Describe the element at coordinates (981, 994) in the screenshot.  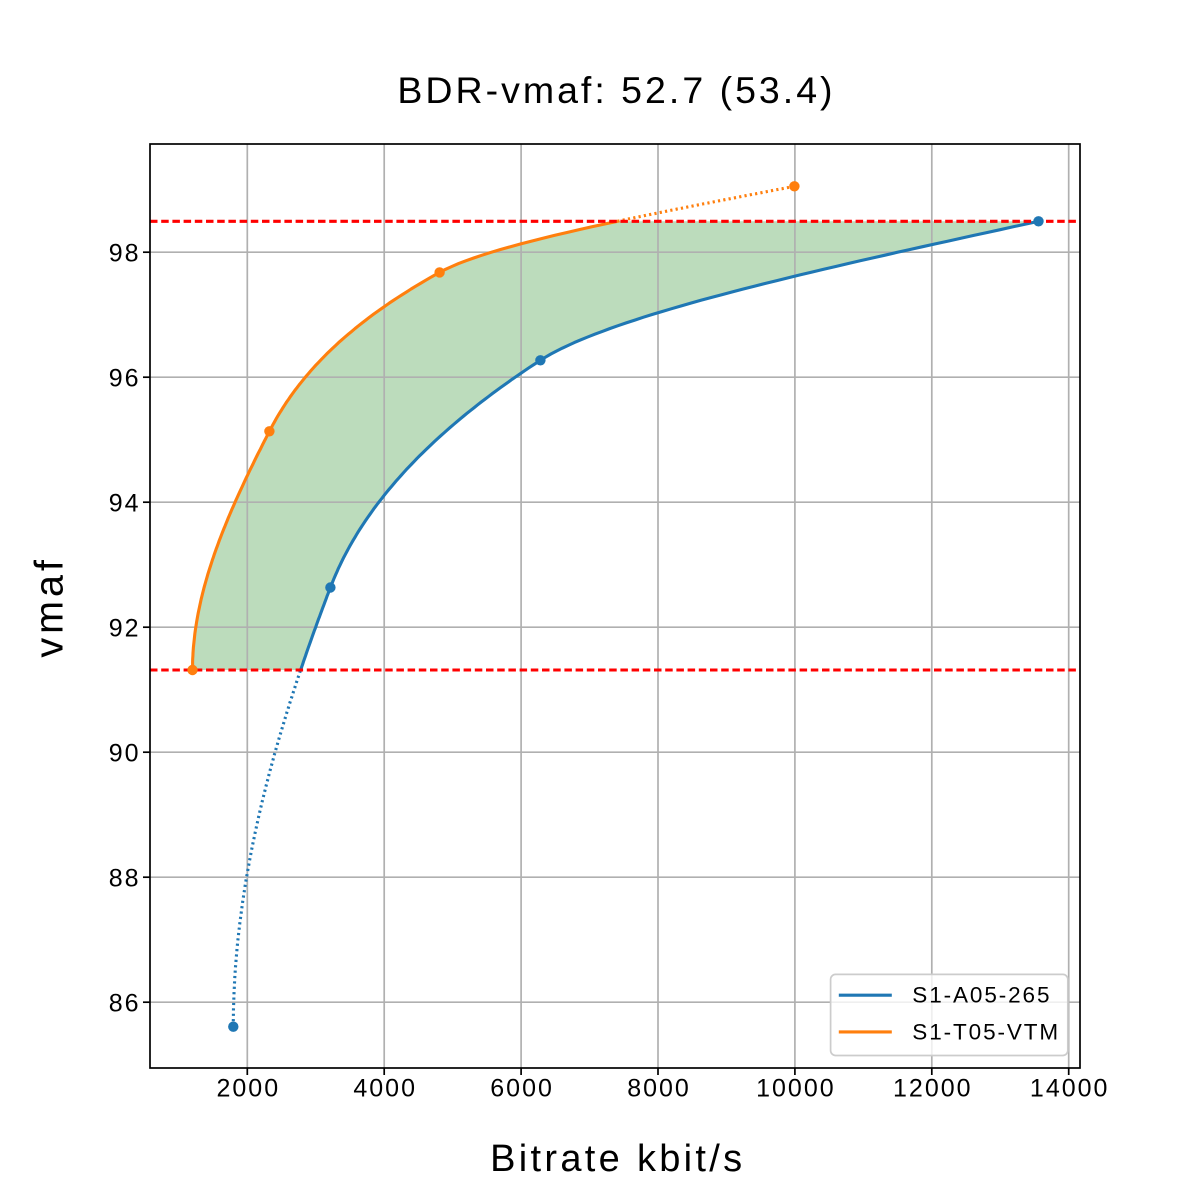
I see `svg-text: S1-A05-265` at that location.